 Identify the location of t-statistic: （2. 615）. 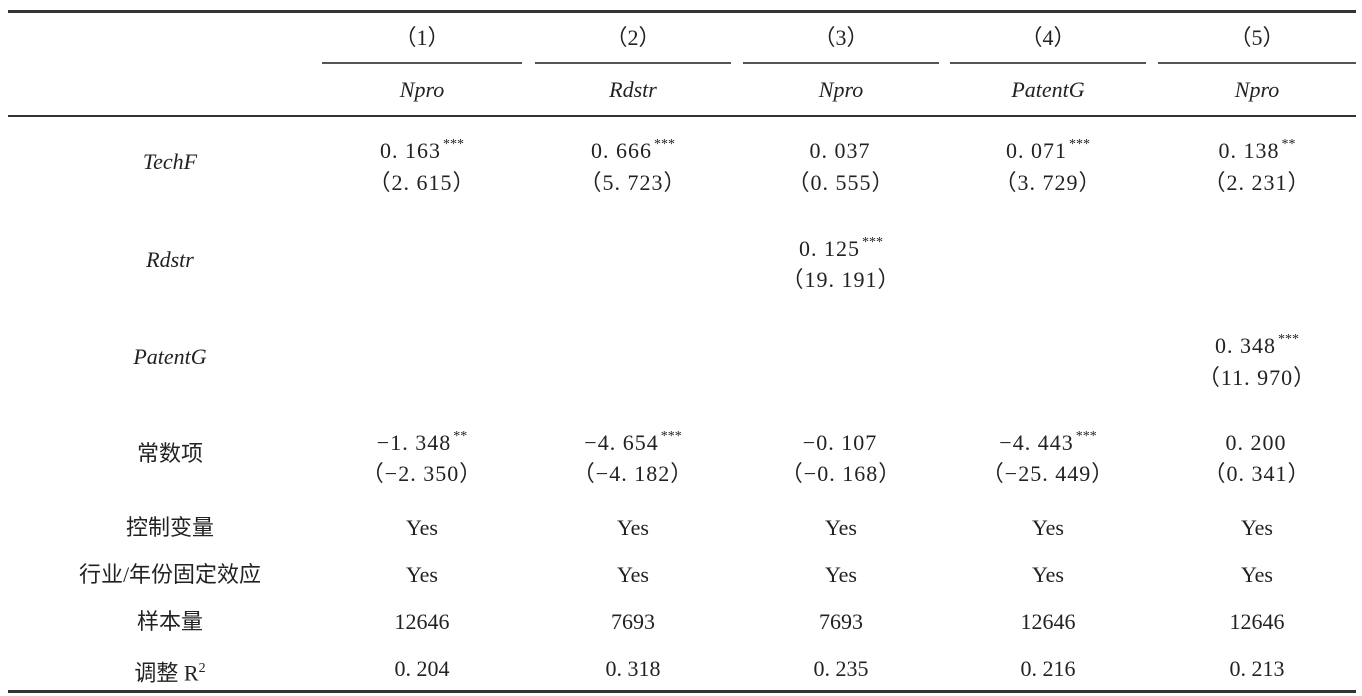
(422, 182).